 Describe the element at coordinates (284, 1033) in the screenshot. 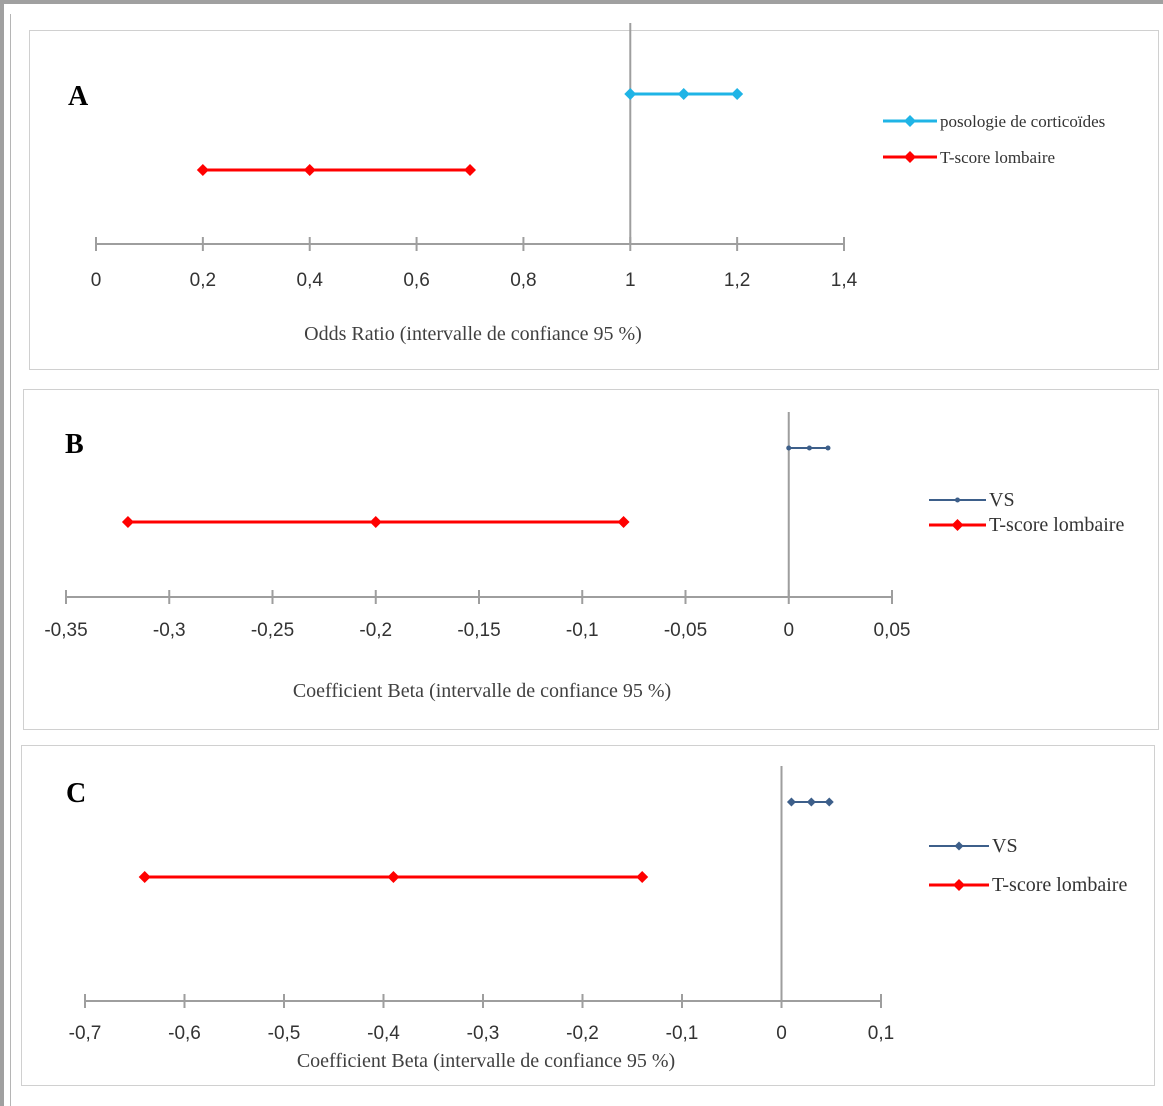

I see `x-tick-label: -0,5` at that location.